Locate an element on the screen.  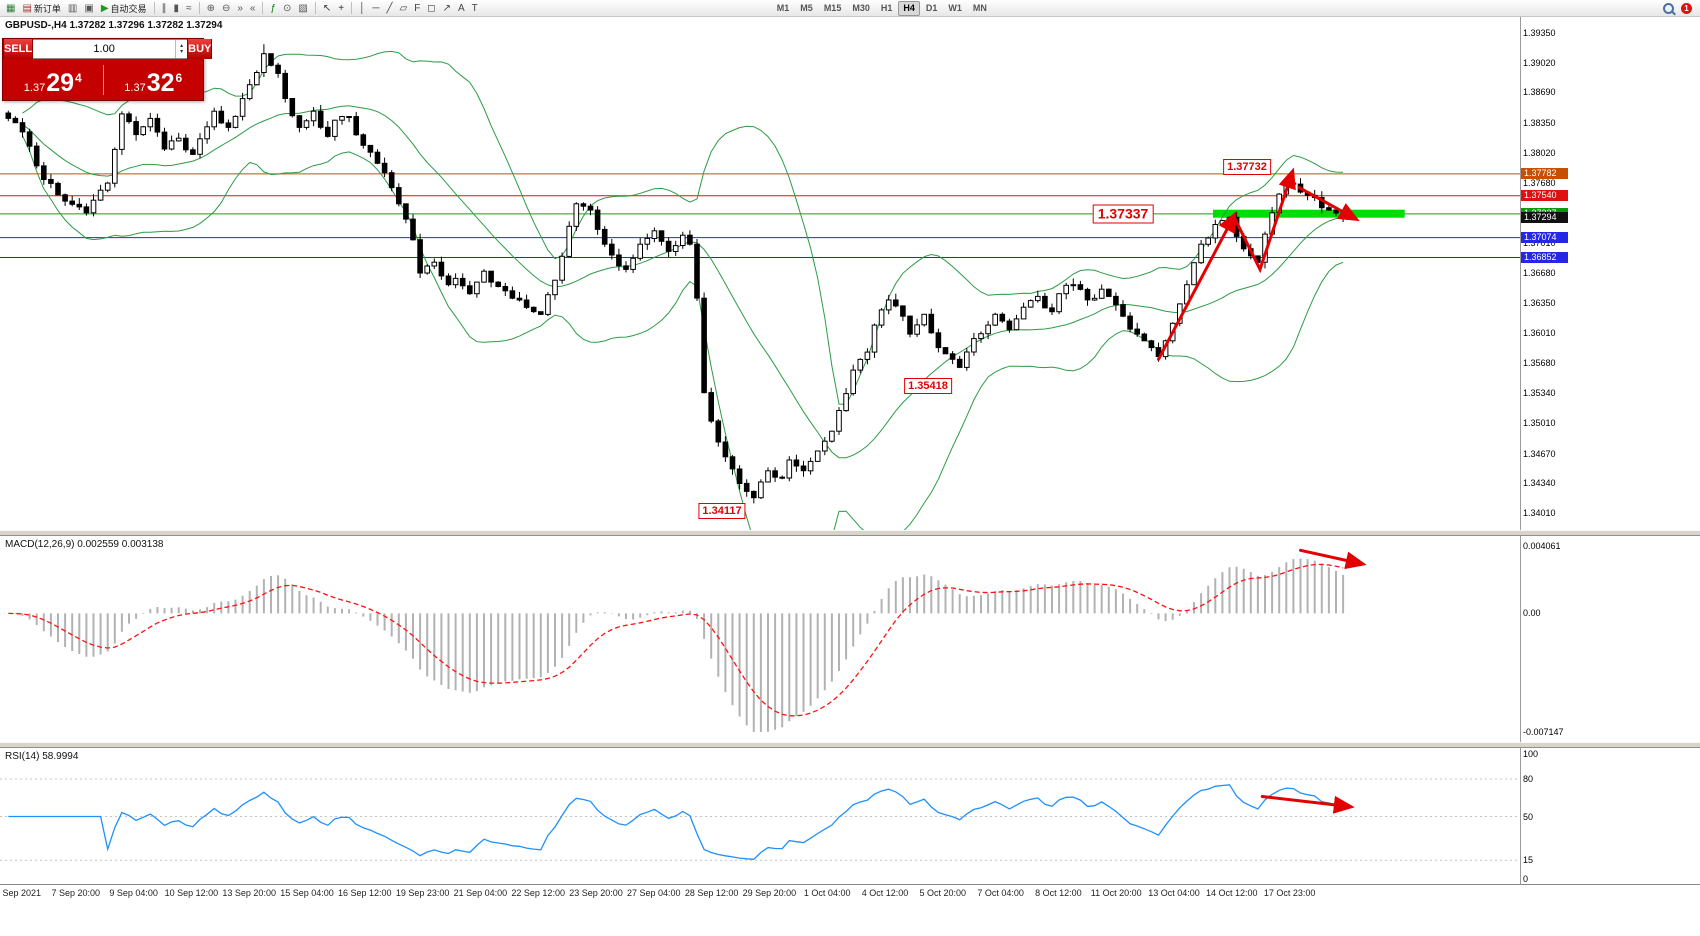
buy-price: 1.37326 is located at coordinates (154, 83).